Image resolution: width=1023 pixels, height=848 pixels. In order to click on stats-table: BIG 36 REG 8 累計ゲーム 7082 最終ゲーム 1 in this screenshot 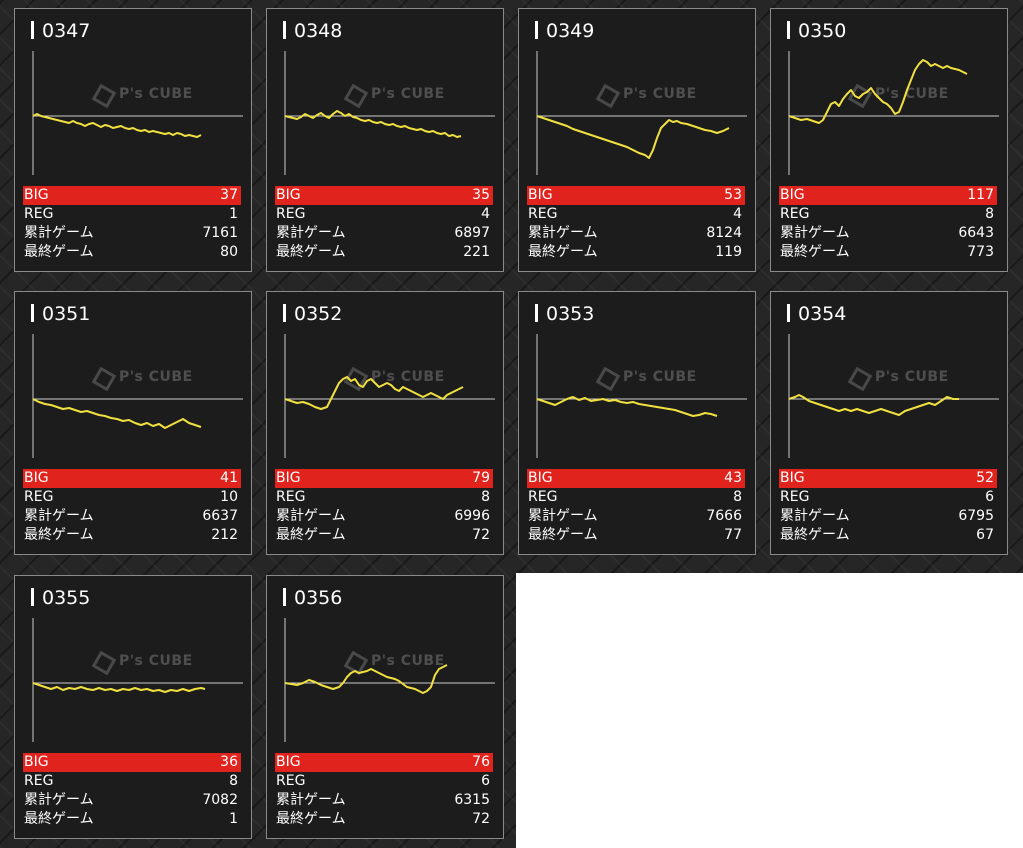, I will do `click(132, 791)`.